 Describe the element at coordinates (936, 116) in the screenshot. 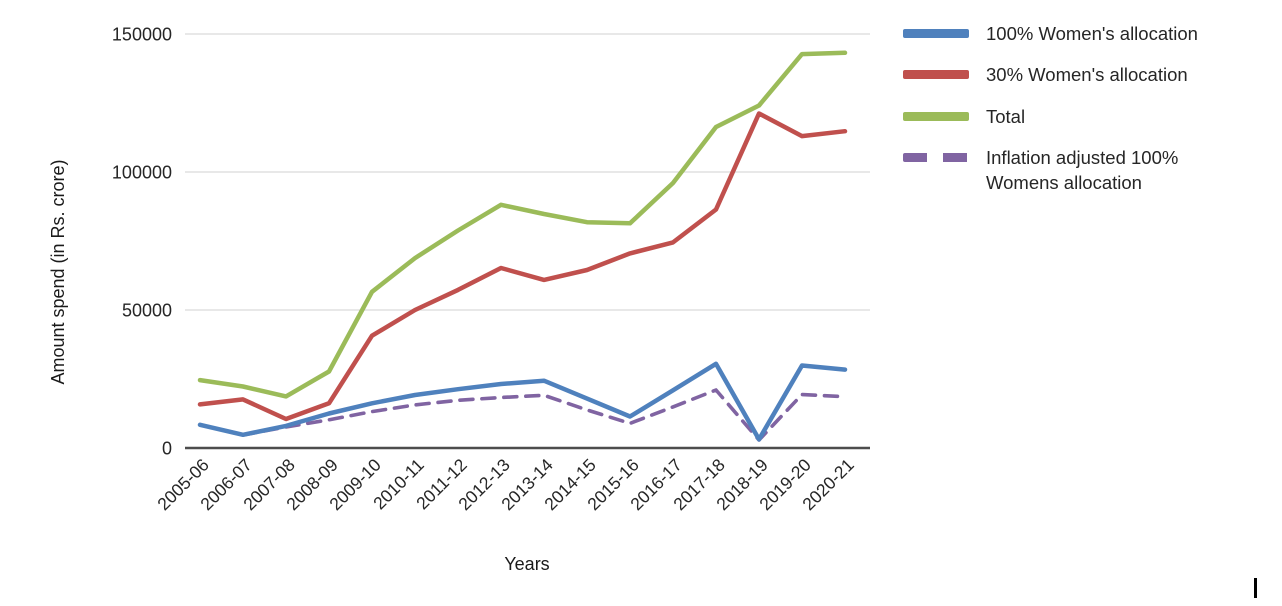

I see `legend-swatch-total` at that location.